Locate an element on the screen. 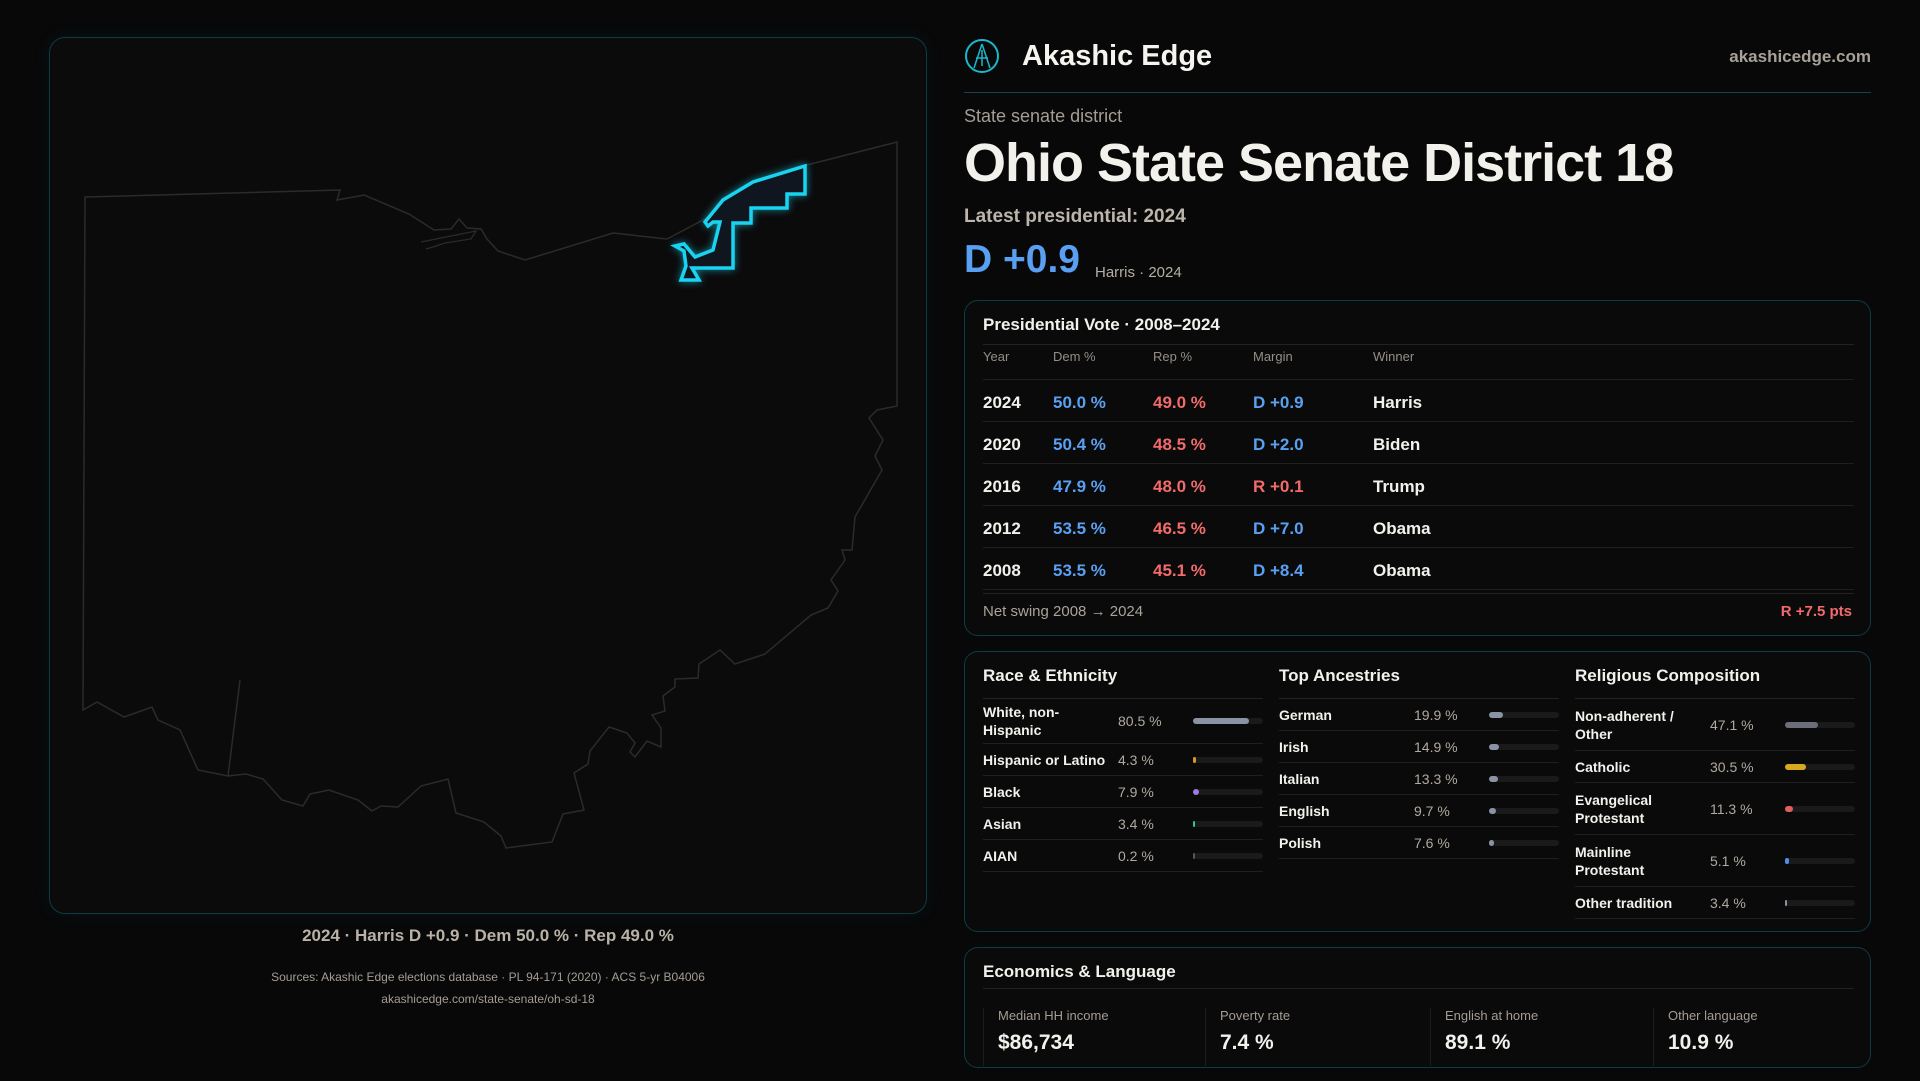 The height and width of the screenshot is (1081, 1920). list-item: Other tradition 3.4 % is located at coordinates (1715, 903).